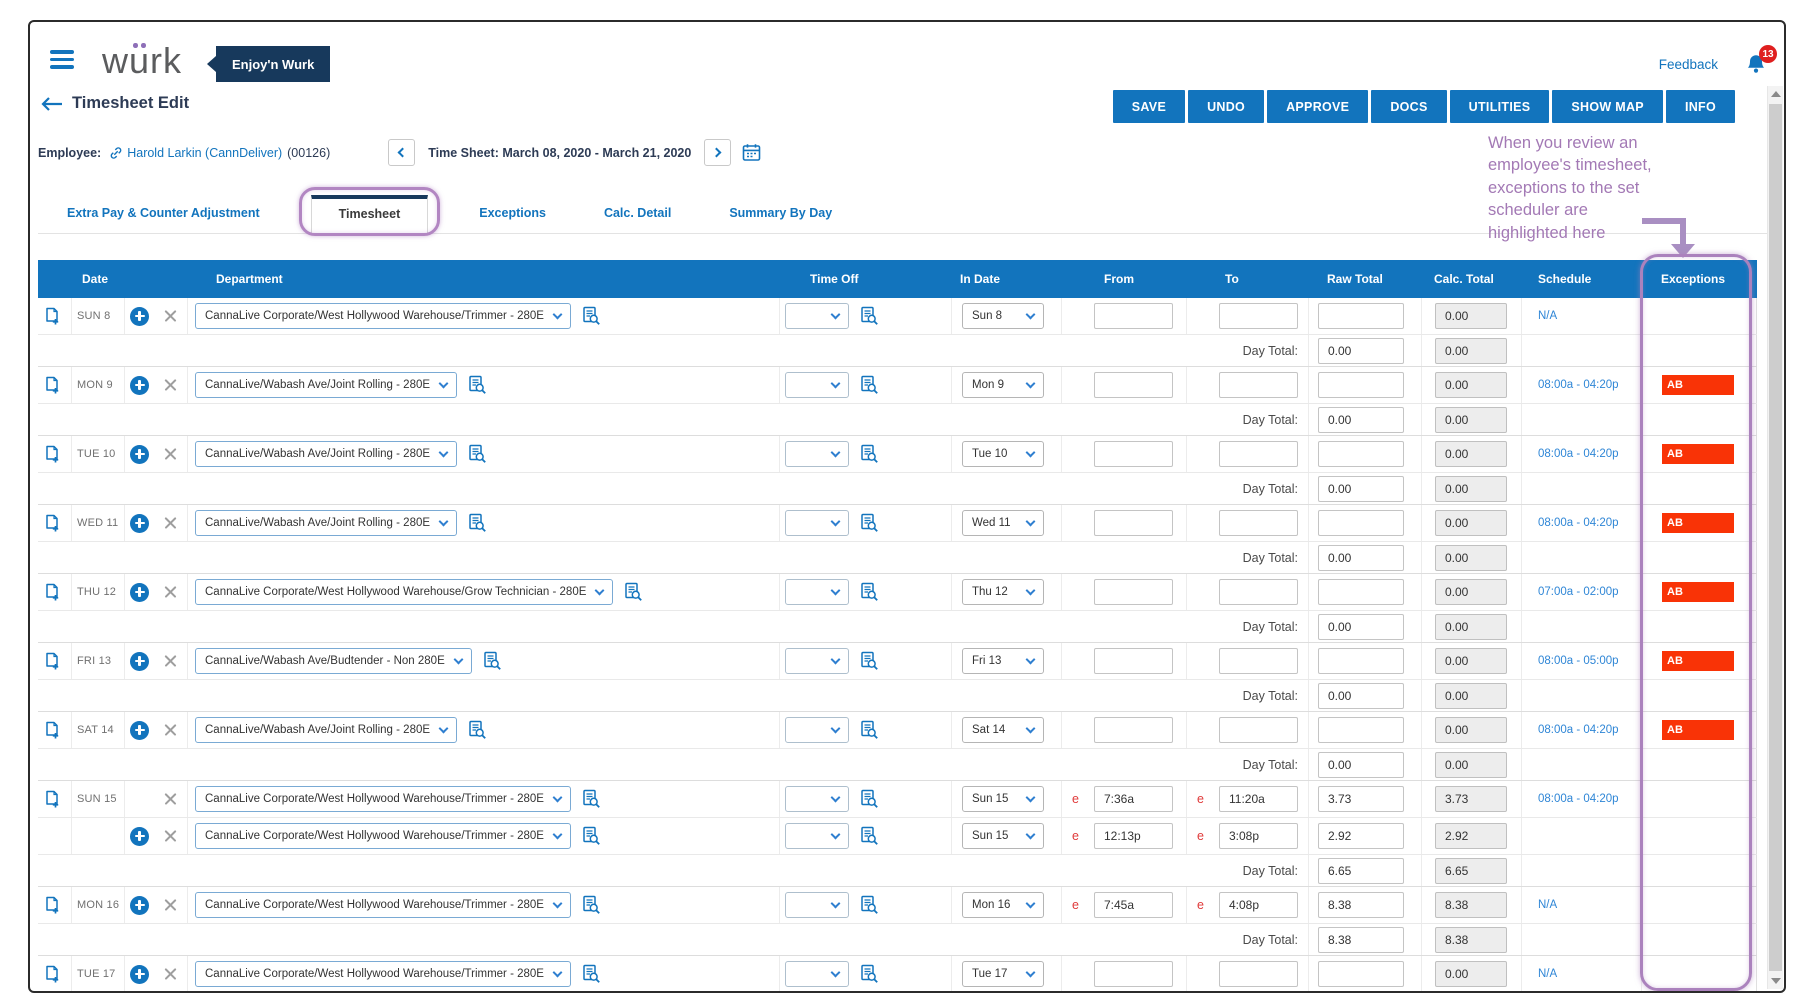 Image resolution: width=1812 pixels, height=1007 pixels. Describe the element at coordinates (512, 213) in the screenshot. I see `tab-exceptions: Exceptions` at that location.